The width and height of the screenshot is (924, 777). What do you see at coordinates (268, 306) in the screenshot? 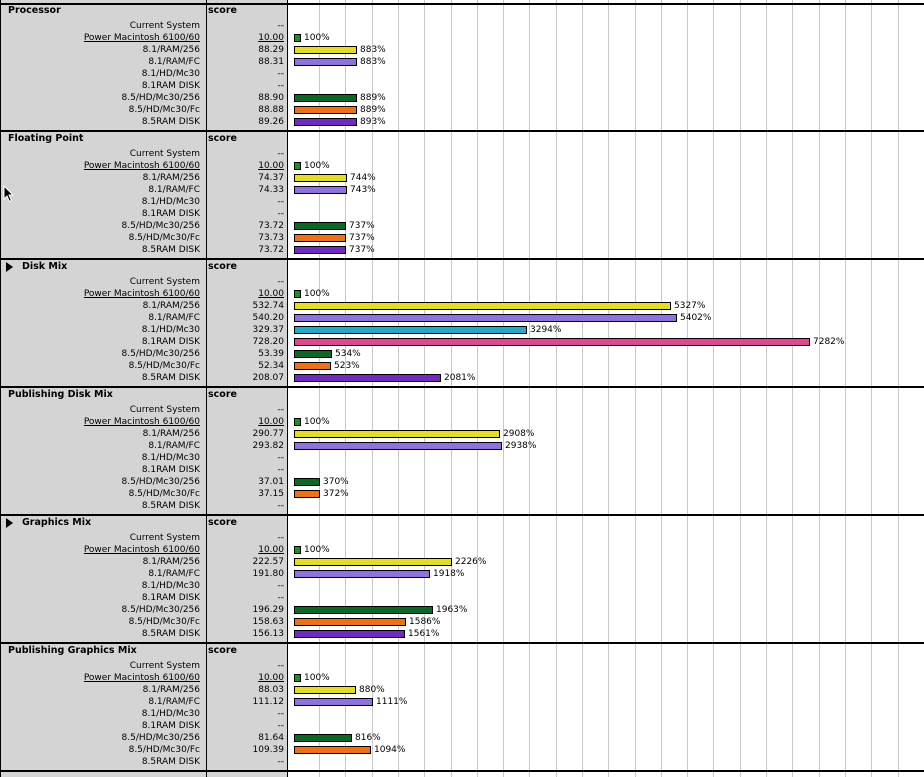
I see `score-value: 532.74` at bounding box center [268, 306].